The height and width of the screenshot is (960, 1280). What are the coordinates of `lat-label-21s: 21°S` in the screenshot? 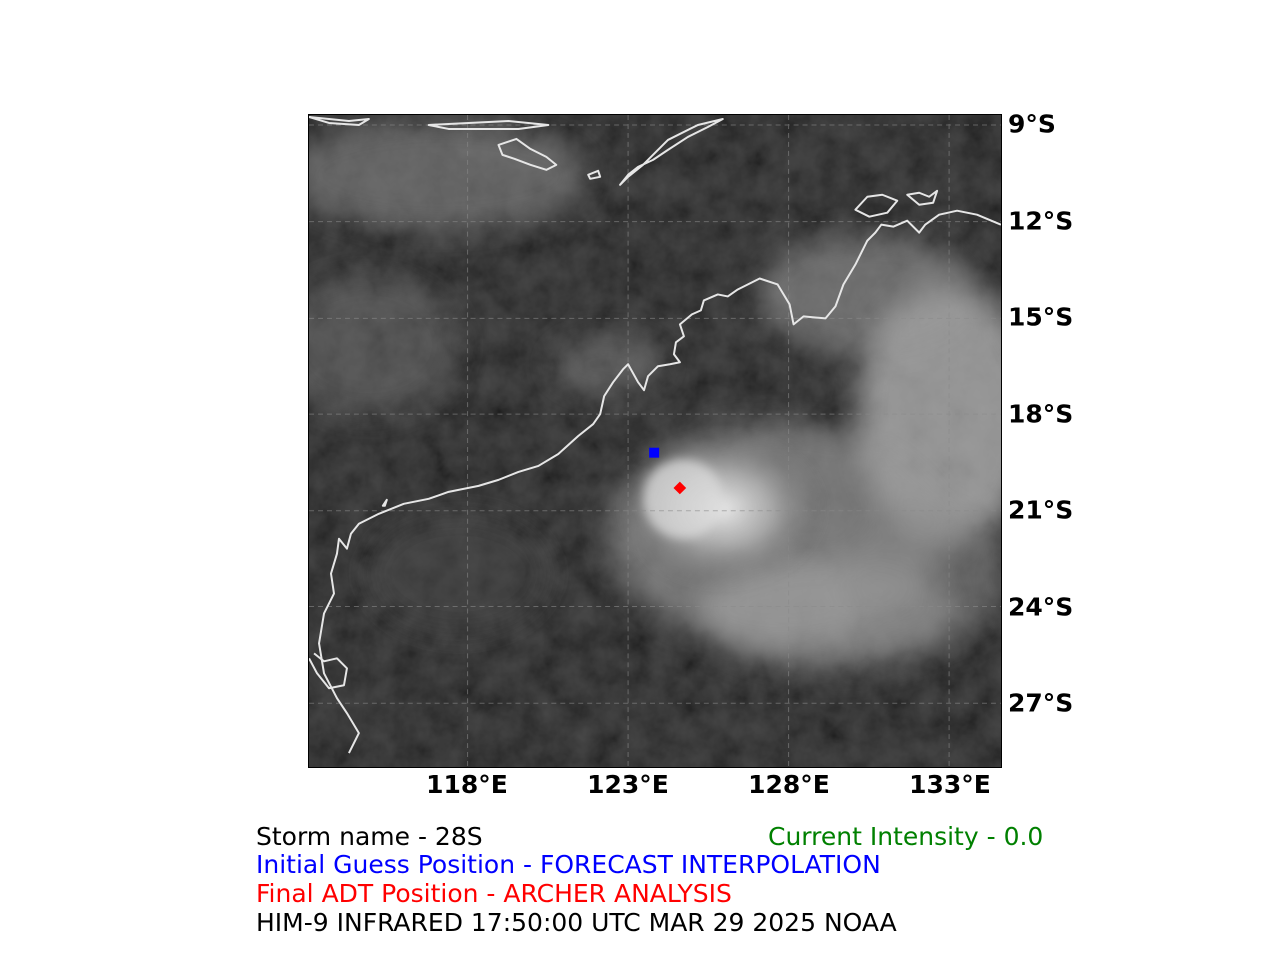 It's located at (1041, 510).